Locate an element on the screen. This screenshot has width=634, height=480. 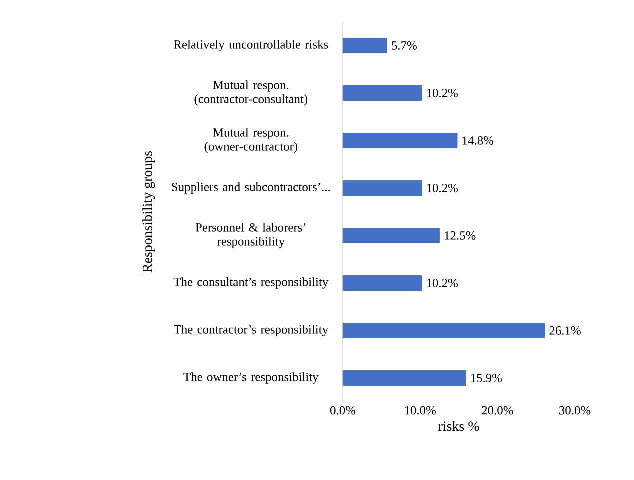
data-label: 15.9% is located at coordinates (486, 378).